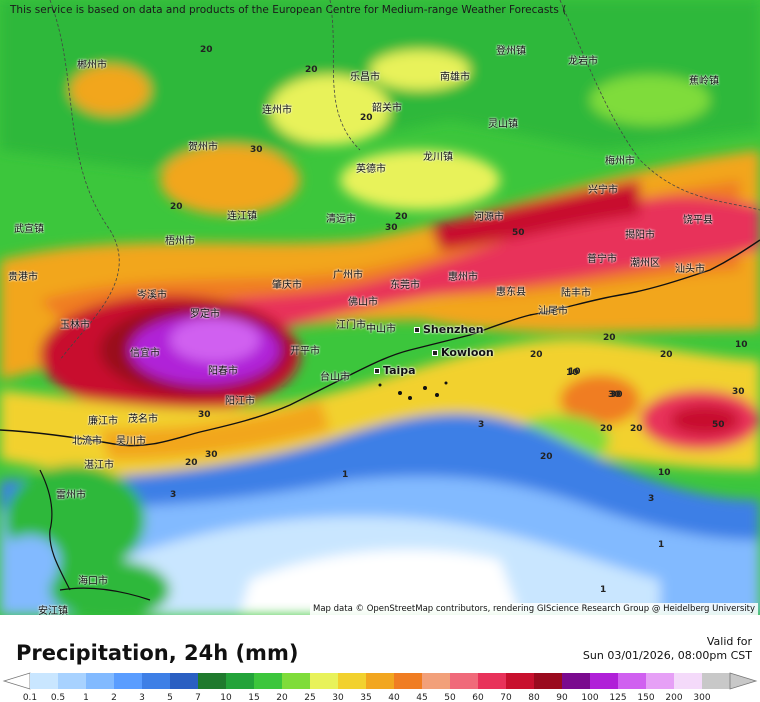  What do you see at coordinates (131, 441) in the screenshot?
I see `city-wuchuan: 吴川市` at bounding box center [131, 441].